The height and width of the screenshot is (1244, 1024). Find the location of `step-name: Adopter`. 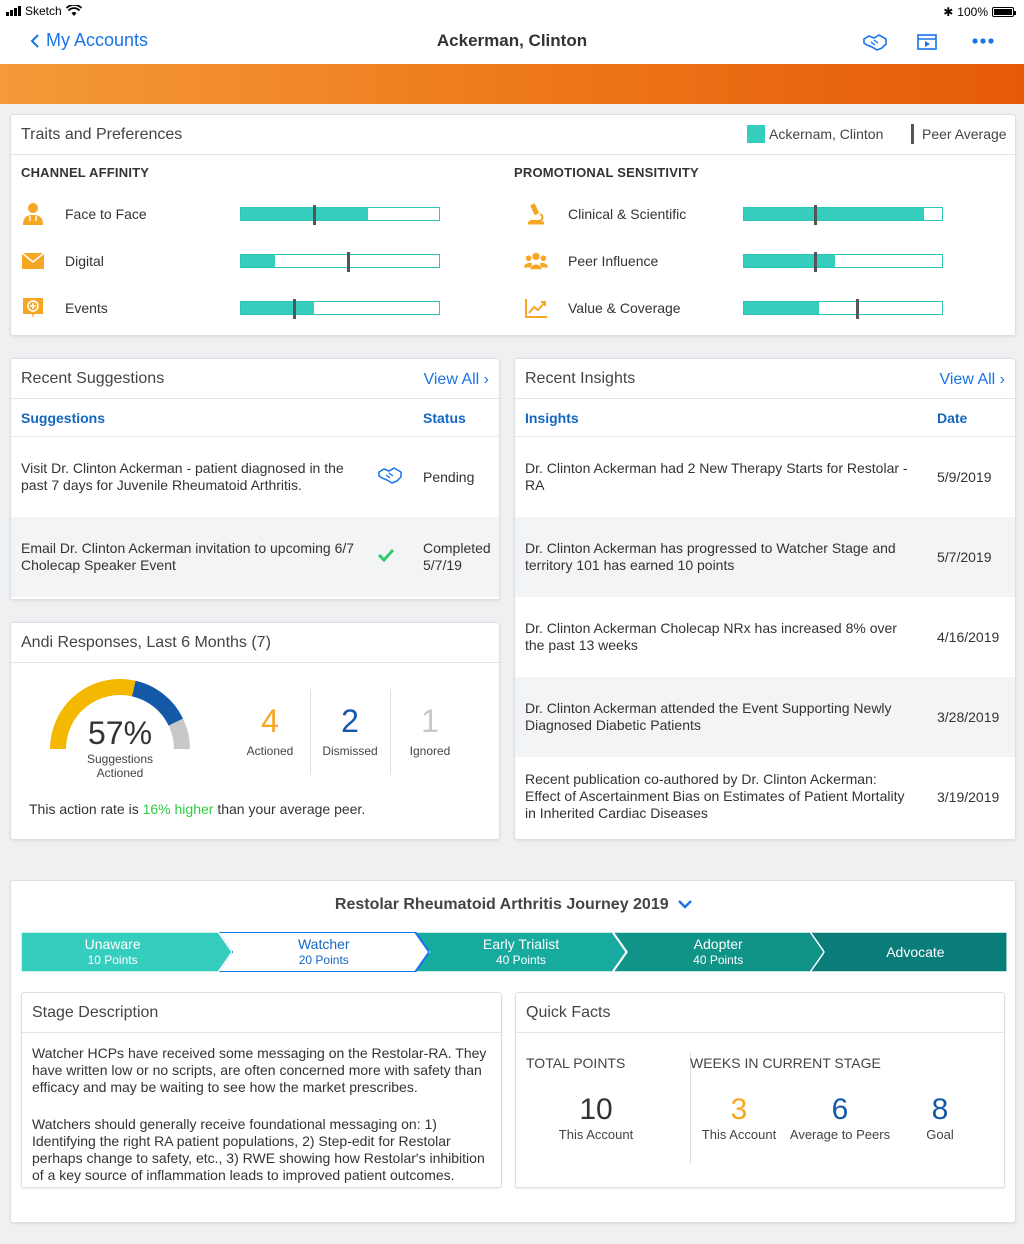

step-name: Adopter is located at coordinates (718, 944).